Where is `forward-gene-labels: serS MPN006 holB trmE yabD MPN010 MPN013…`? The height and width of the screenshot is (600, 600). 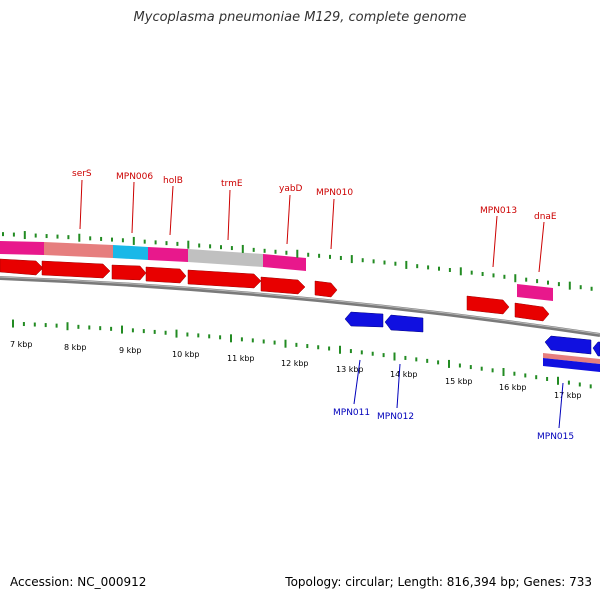 forward-gene-labels: serS MPN006 holB trmE yabD MPN010 MPN013… is located at coordinates (314, 221).